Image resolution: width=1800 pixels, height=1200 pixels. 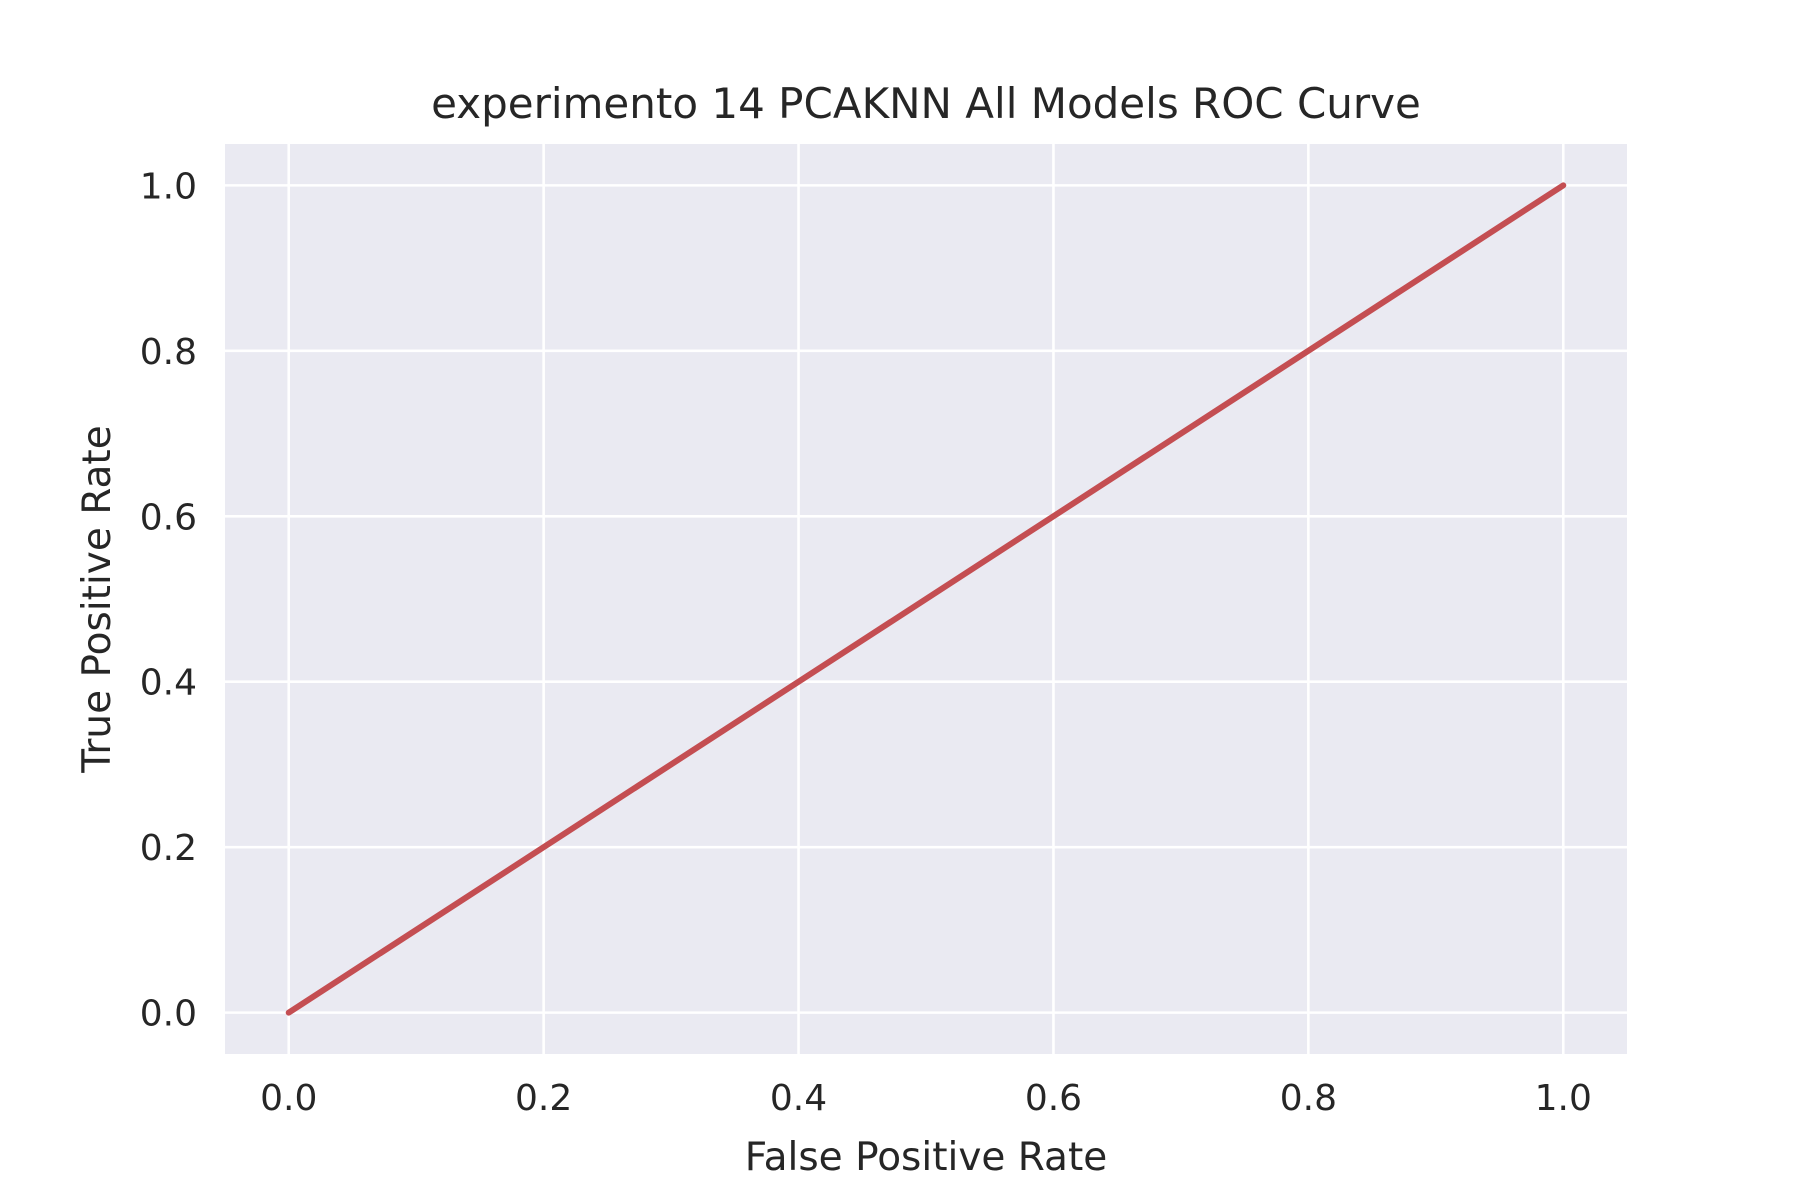 What do you see at coordinates (168, 352) in the screenshot?
I see `y-tick-label: 0.8` at bounding box center [168, 352].